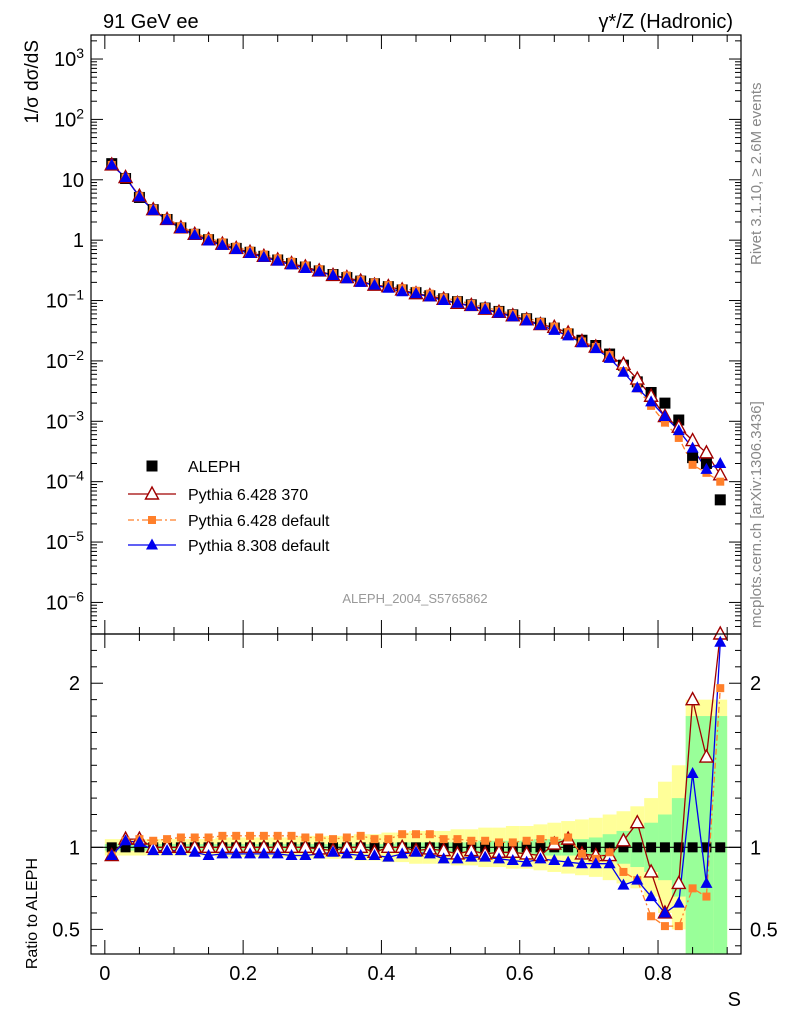 The image size is (786, 1024). Describe the element at coordinates (151, 22) in the screenshot. I see `header-left-title: 91 GeV ee` at that location.